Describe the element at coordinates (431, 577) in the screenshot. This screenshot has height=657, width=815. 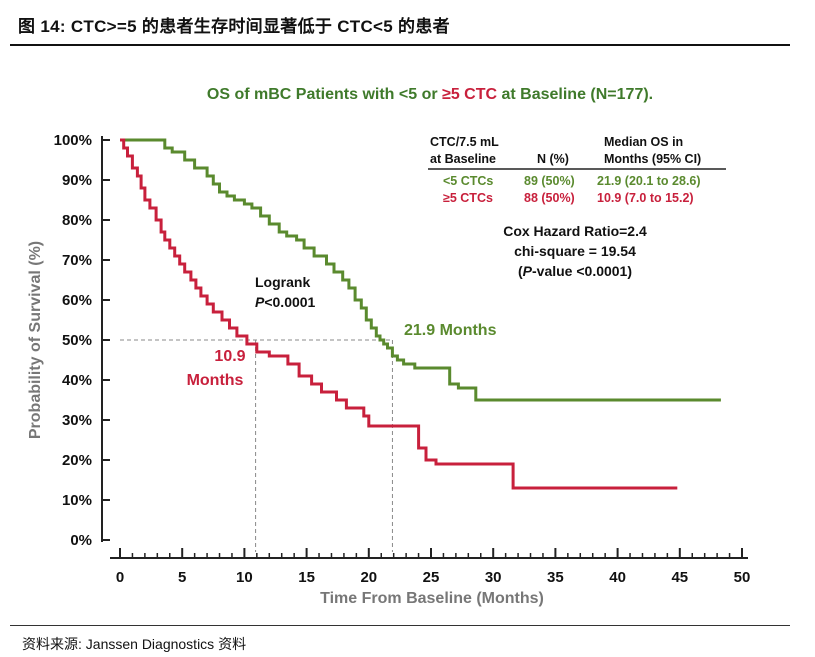
I see `x-tick-label: 25` at that location.